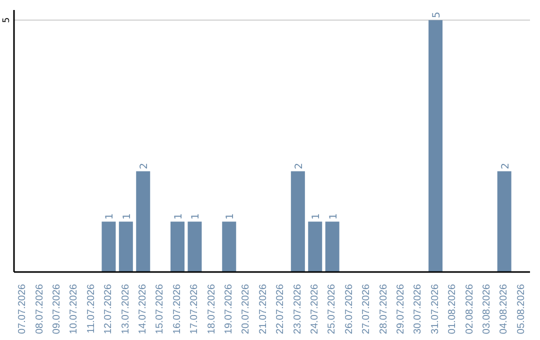 Image resolution: width=540 pixels, height=340 pixels. I want to click on x-tick-label: 09.07.2026, so click(57, 309).